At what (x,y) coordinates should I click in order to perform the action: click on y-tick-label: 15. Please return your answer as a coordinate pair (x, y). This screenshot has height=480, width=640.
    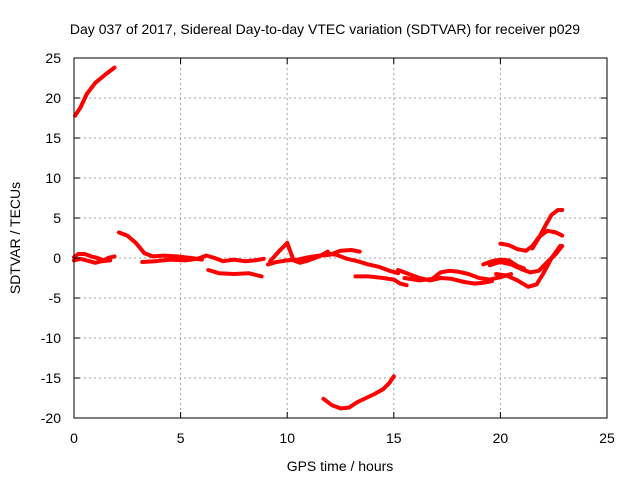
    Looking at the image, I should click on (53, 138).